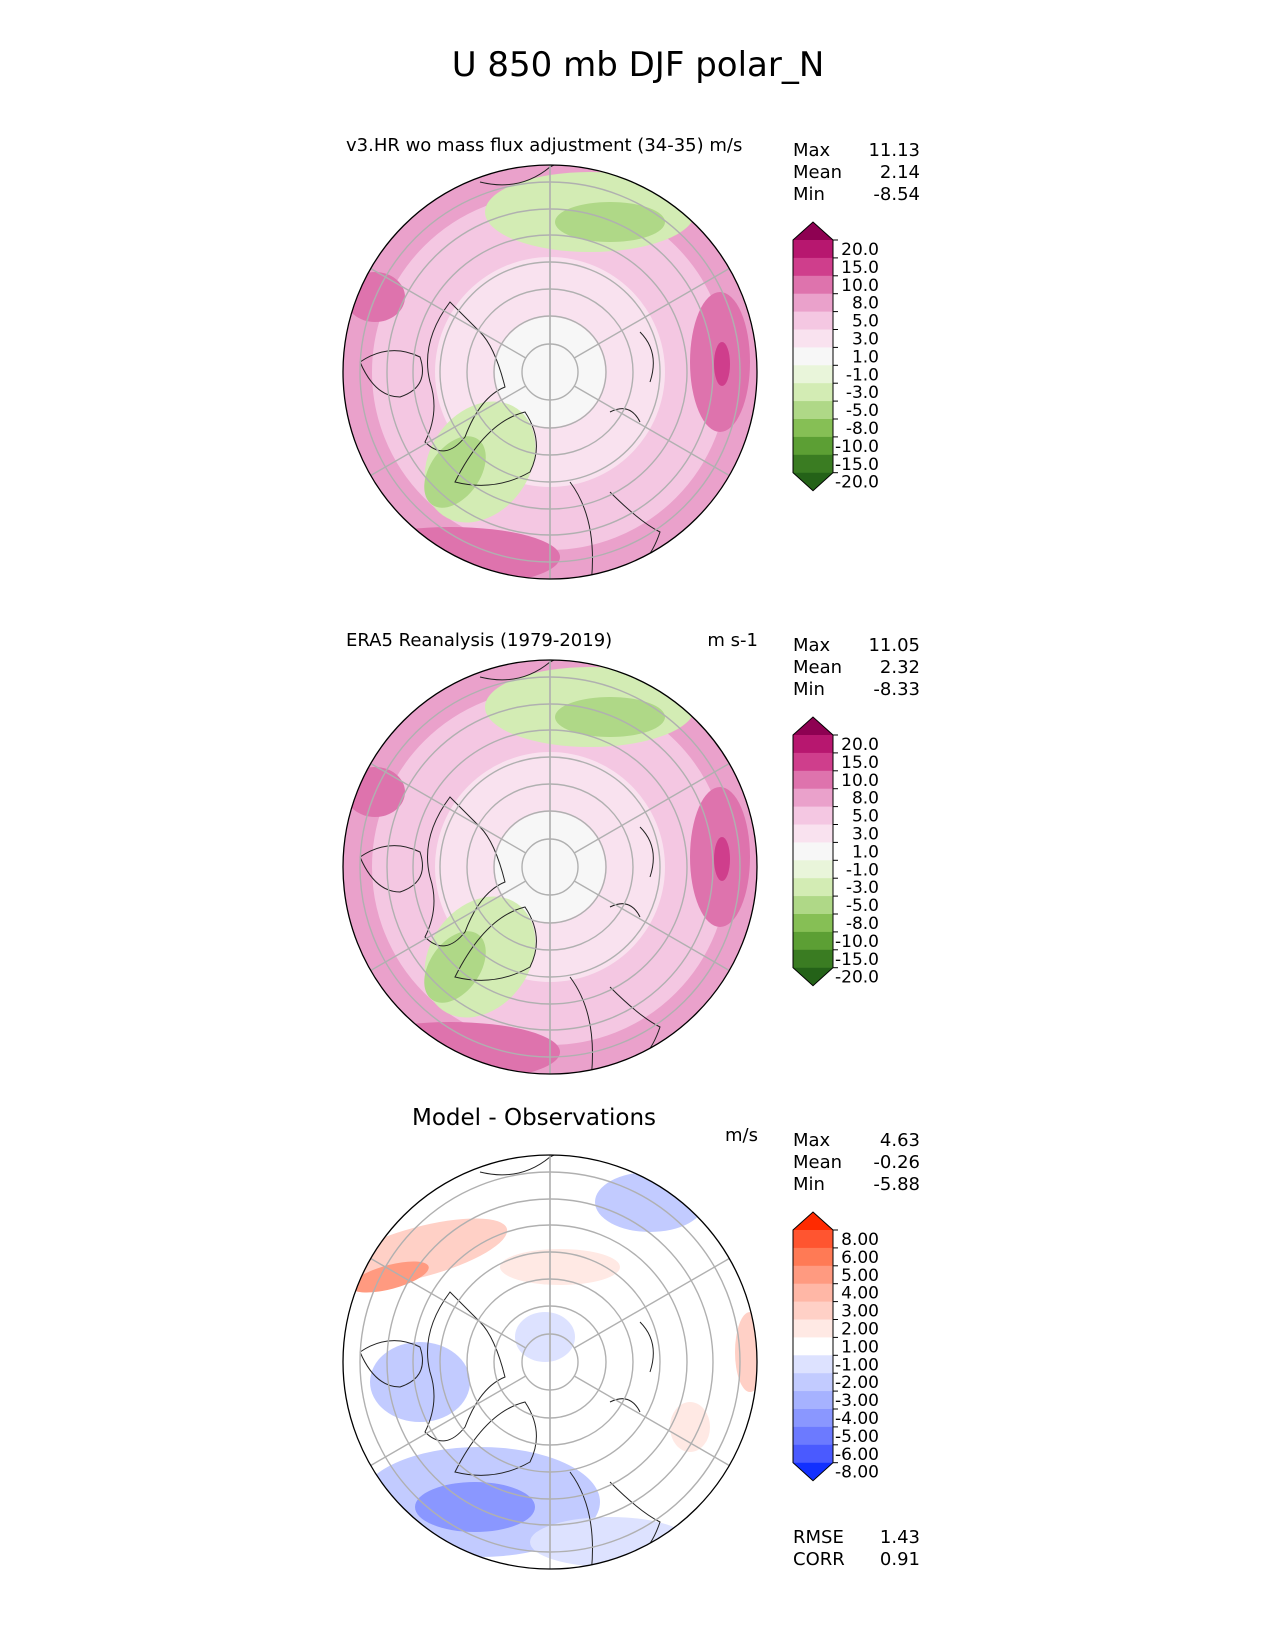 The image size is (1275, 1650). I want to click on panel-units: m/s, so click(741, 1135).